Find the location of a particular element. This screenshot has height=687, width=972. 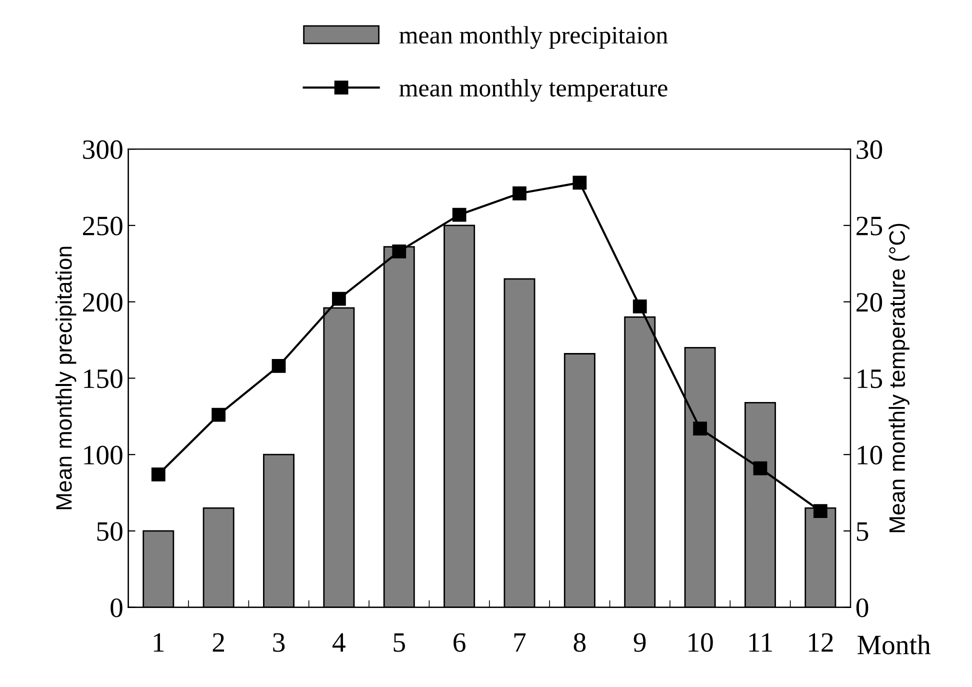

x-tick-label: 2 is located at coordinates (218, 642).